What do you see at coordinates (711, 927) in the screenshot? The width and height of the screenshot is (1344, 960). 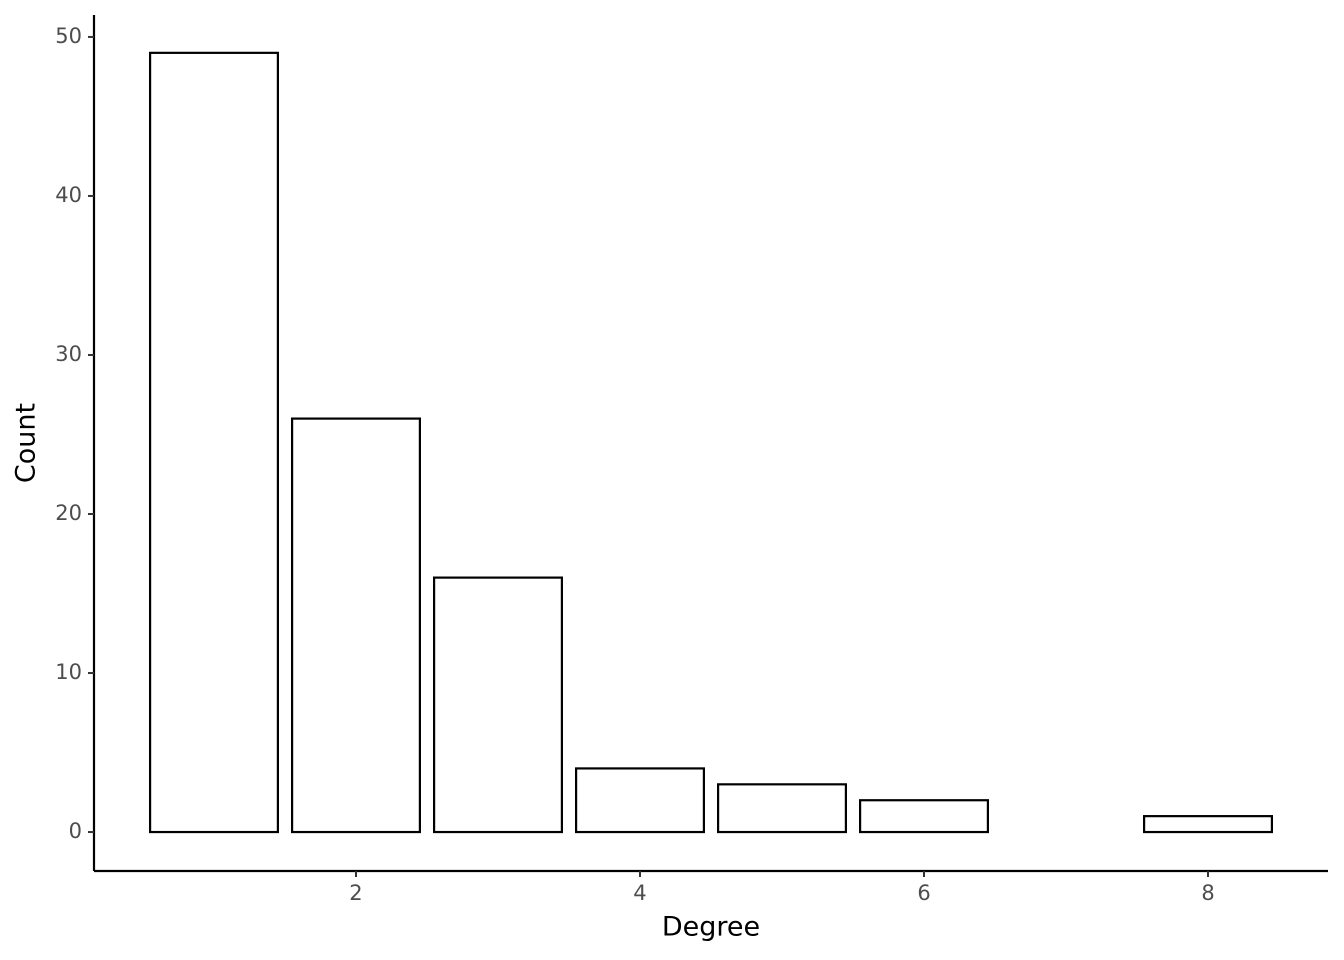 I see `x-axis-title: Degree` at bounding box center [711, 927].